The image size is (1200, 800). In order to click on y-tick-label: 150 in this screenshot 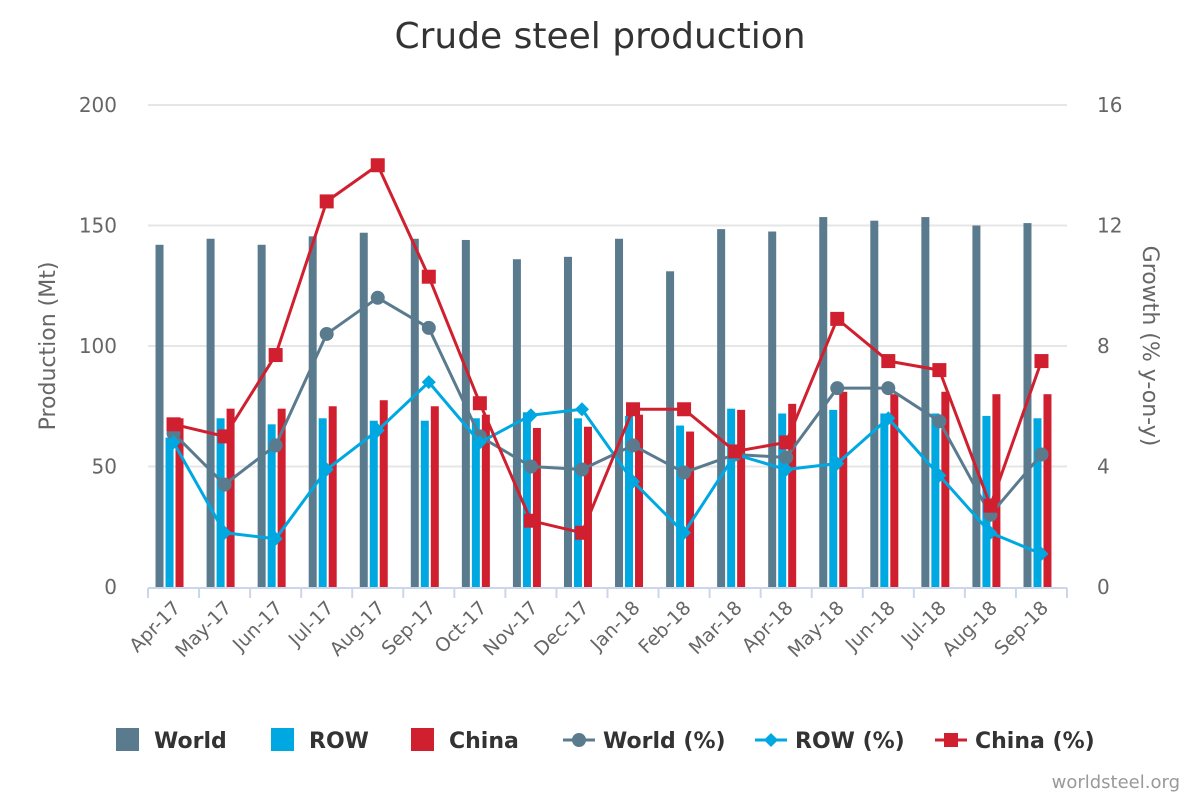, I will do `click(98, 226)`.